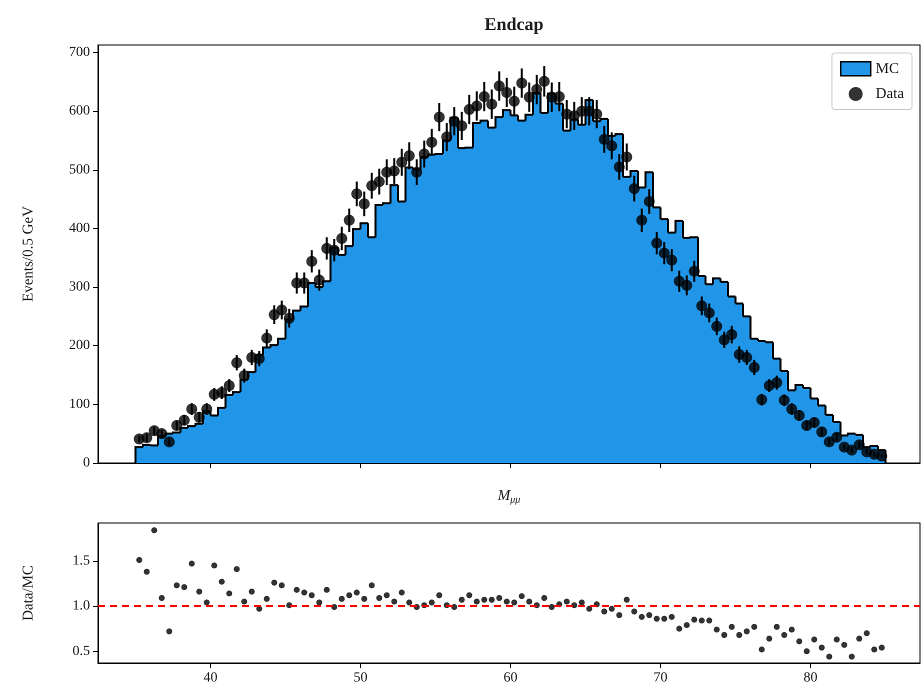 This screenshot has height=699, width=922. Describe the element at coordinates (361, 678) in the screenshot. I see `x-tick-label: 50` at that location.